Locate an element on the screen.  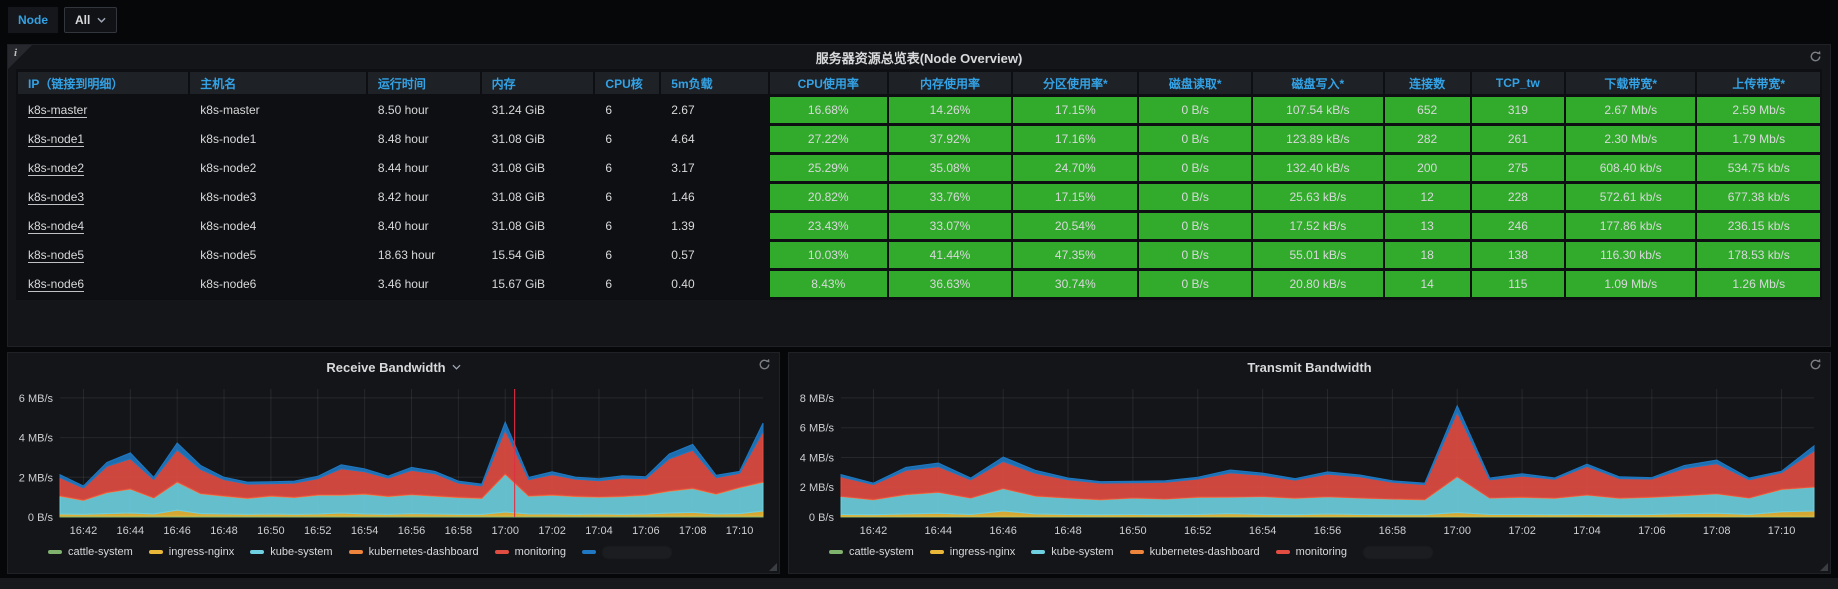
table-cell-metric: 10.03% is located at coordinates (828, 255).